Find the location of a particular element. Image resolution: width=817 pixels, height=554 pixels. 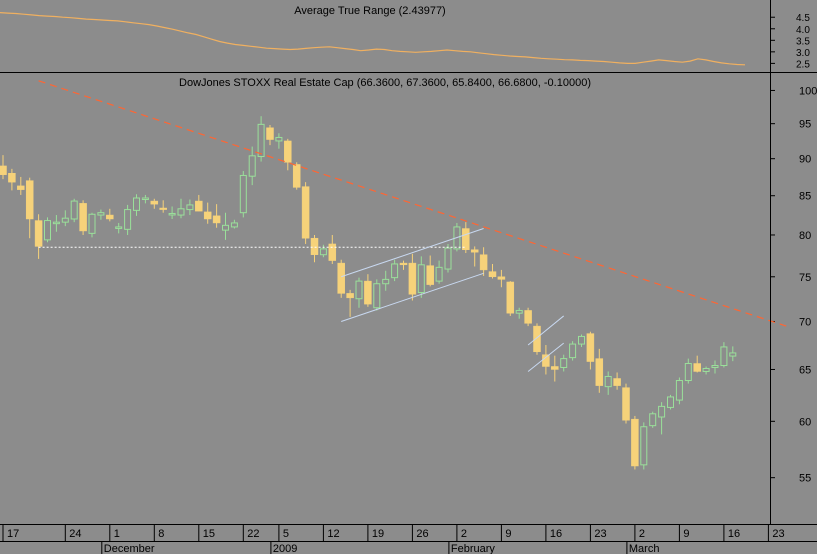

month-label: 2009 is located at coordinates (285, 548).